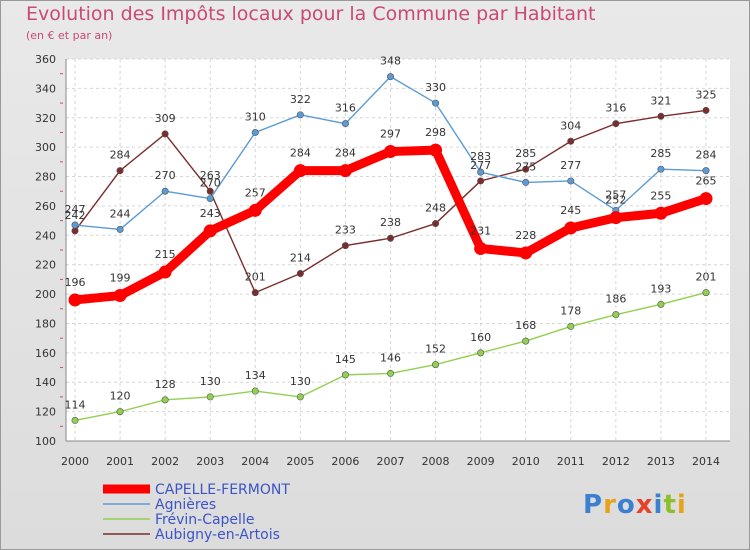 The image size is (750, 550). Describe the element at coordinates (571, 461) in the screenshot. I see `x-tick-label: 2011` at that location.